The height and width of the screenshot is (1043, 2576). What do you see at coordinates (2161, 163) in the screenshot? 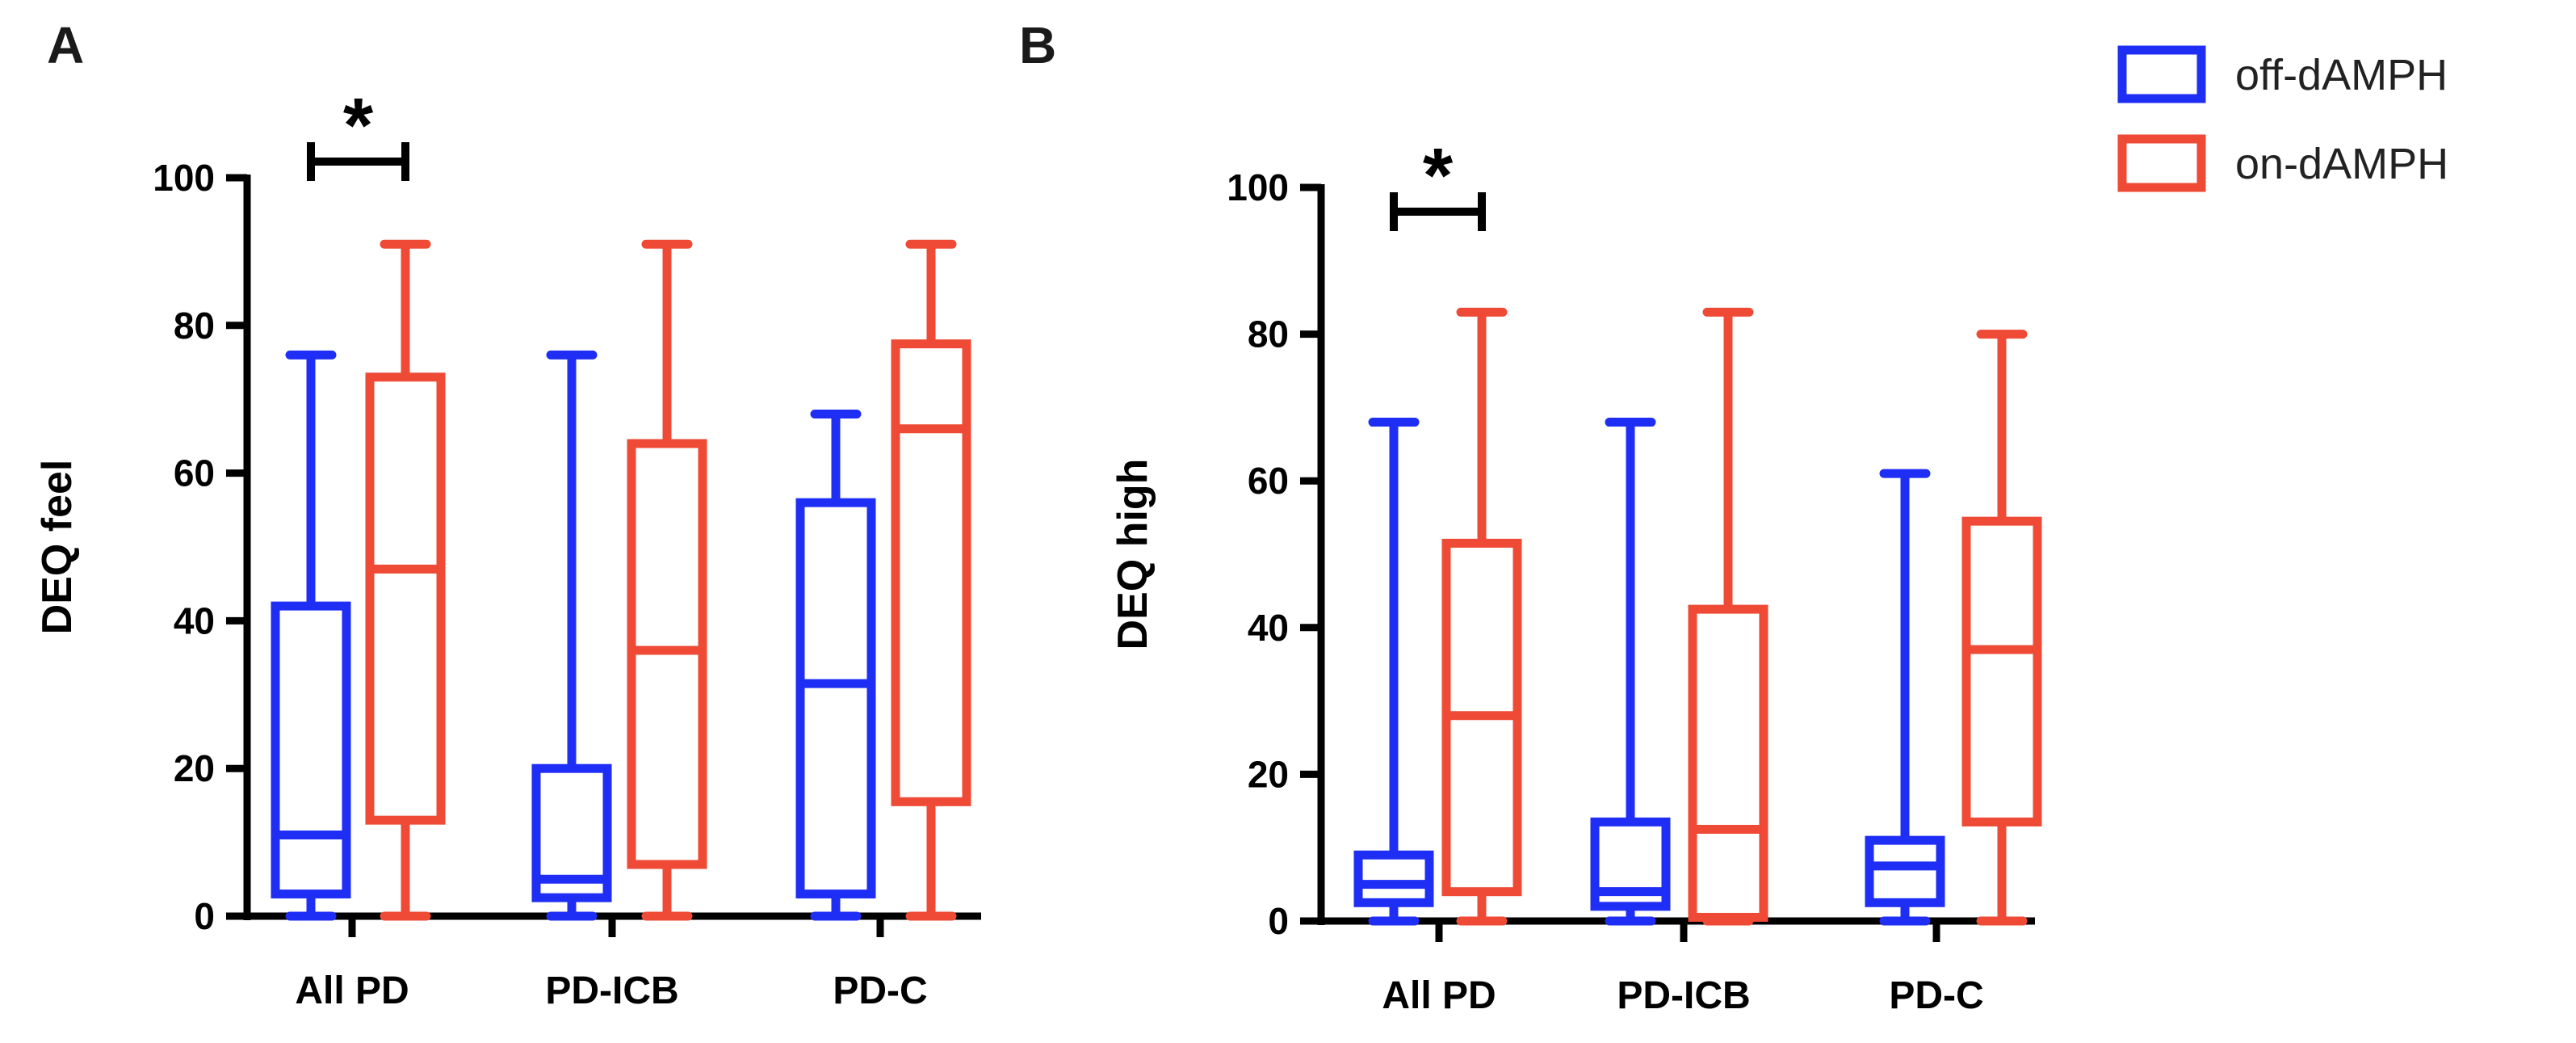
I see `legend-swatch-on-dAMPH` at bounding box center [2161, 163].